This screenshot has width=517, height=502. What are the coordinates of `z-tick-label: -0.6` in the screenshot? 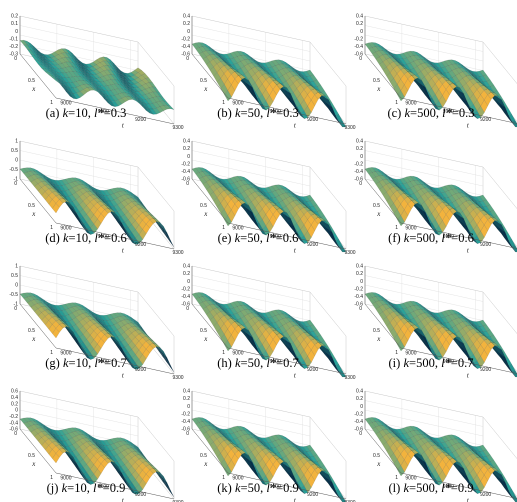 It's located at (358, 430).